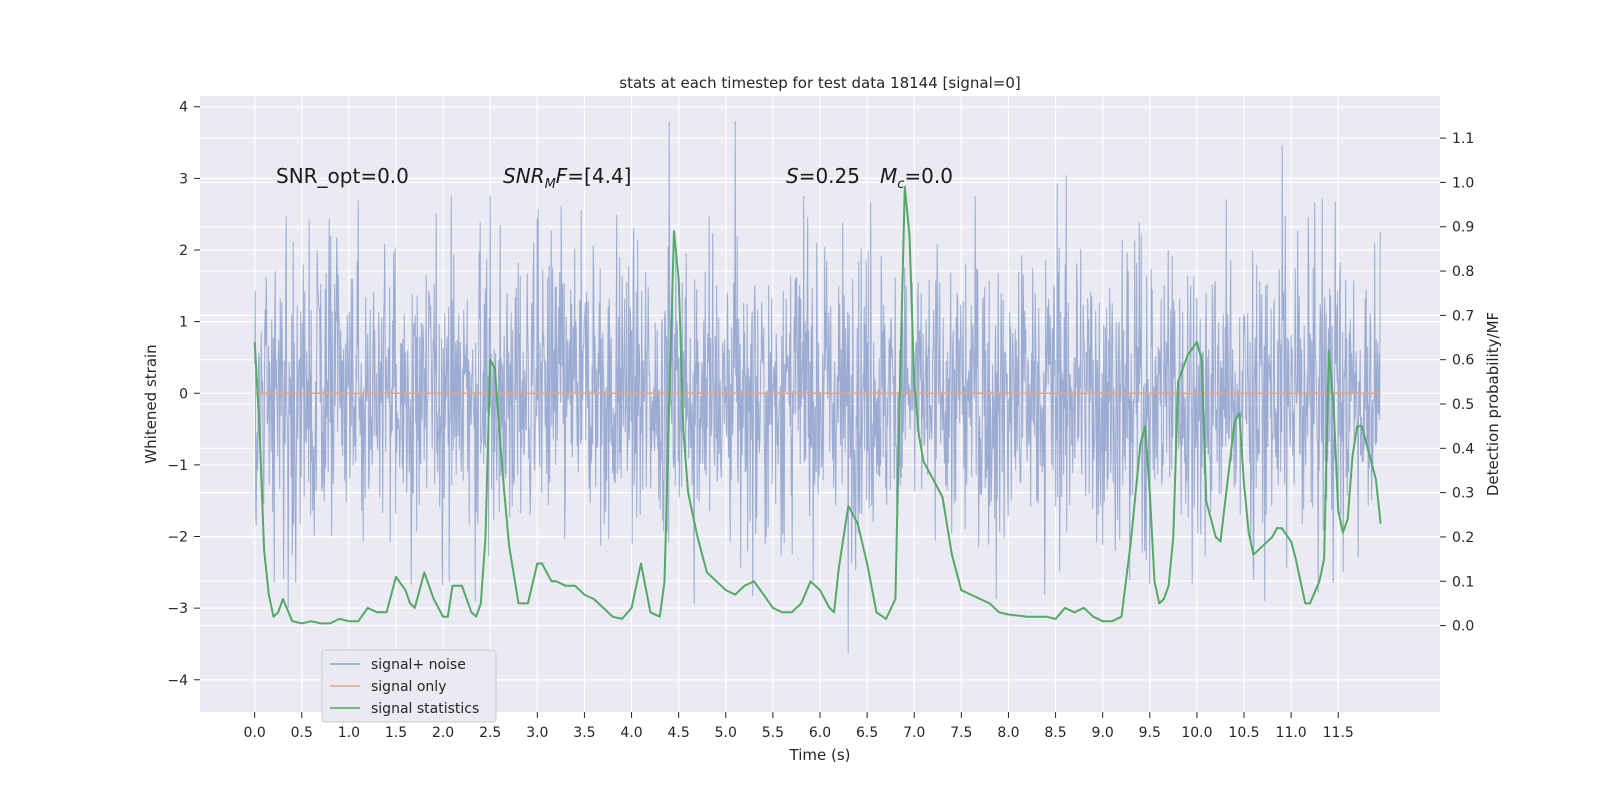 The width and height of the screenshot is (1600, 800). I want to click on x-tick-label: 9.5, so click(1150, 733).